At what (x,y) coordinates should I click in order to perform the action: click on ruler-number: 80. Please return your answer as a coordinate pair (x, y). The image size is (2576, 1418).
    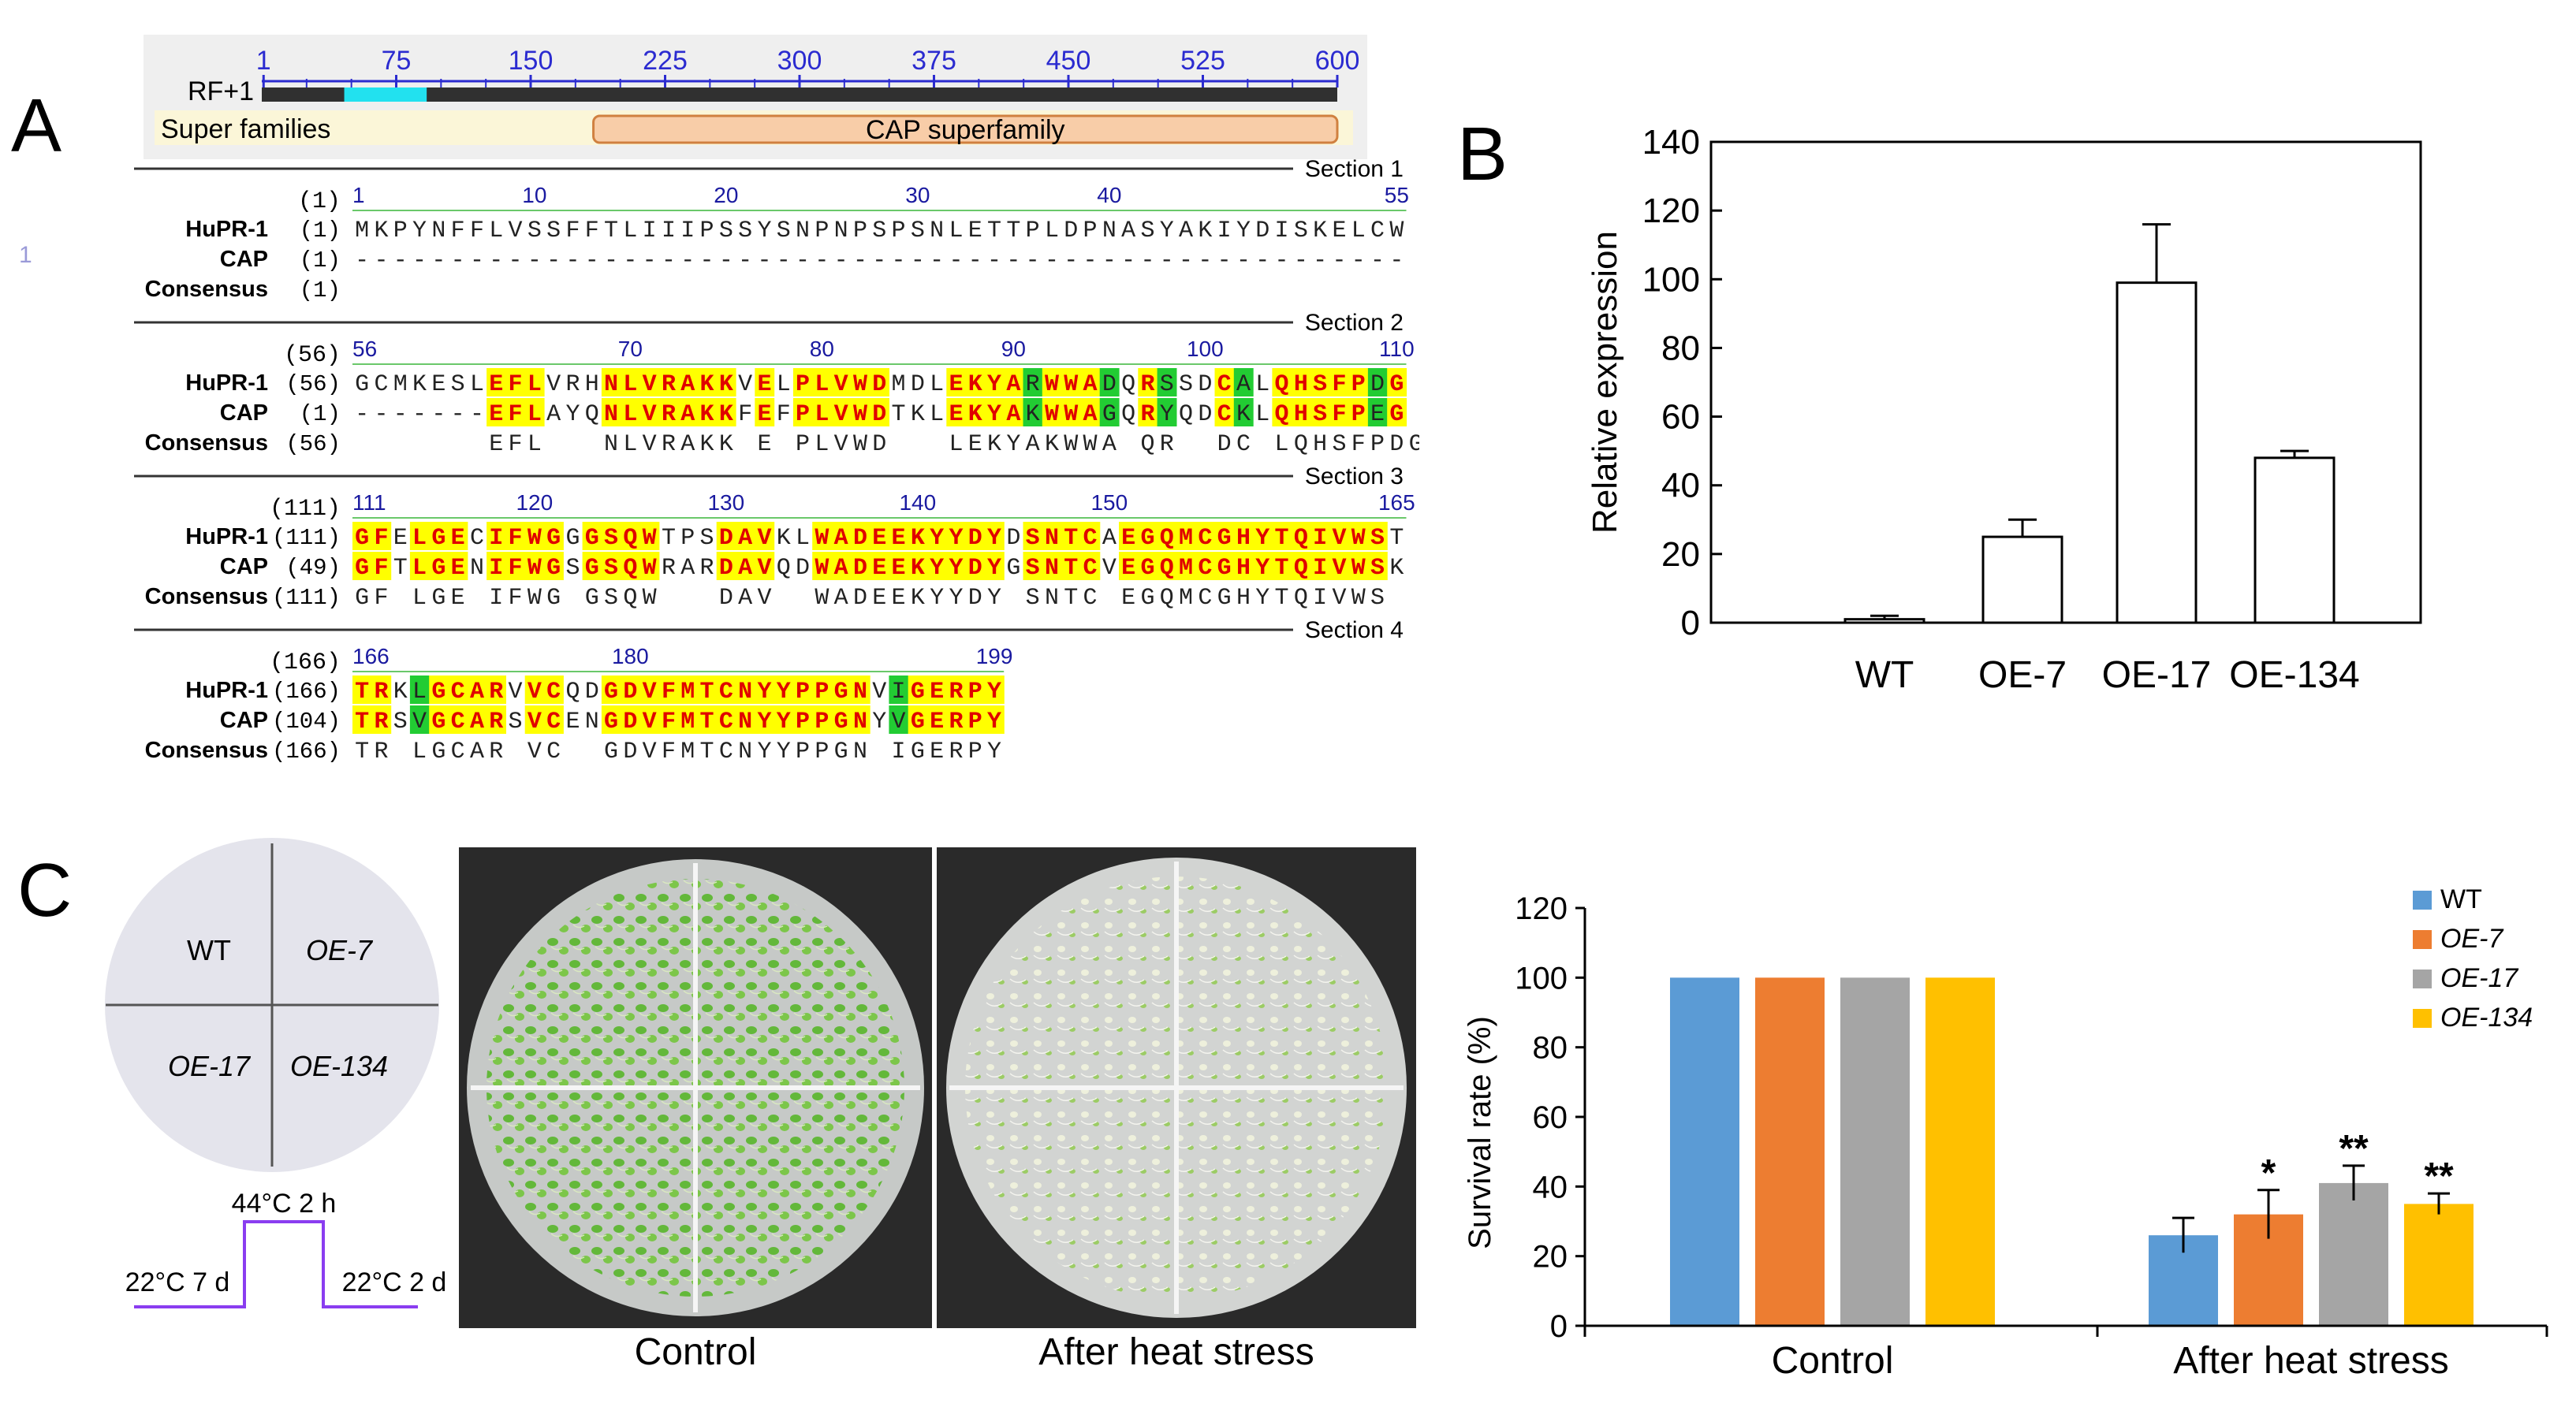
    Looking at the image, I should click on (822, 349).